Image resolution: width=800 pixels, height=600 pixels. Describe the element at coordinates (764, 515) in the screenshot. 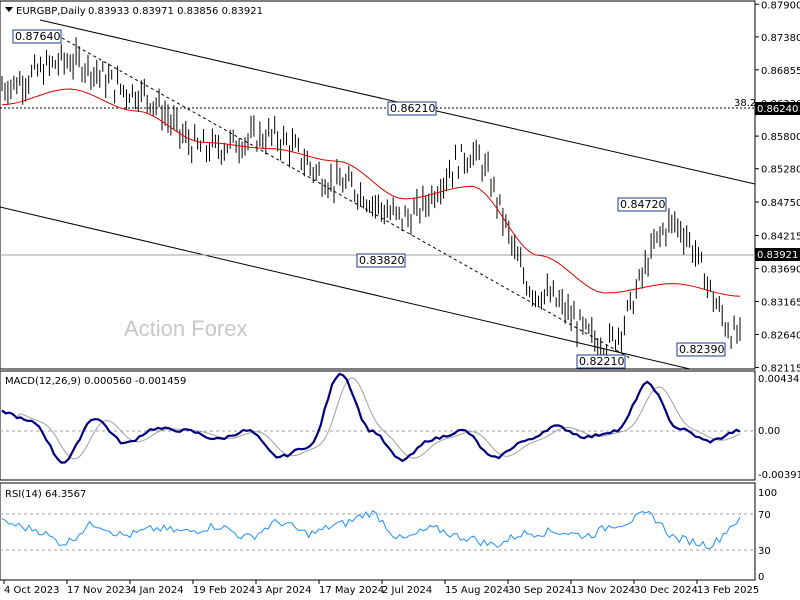

I see `rsi-tick-70: 70` at that location.